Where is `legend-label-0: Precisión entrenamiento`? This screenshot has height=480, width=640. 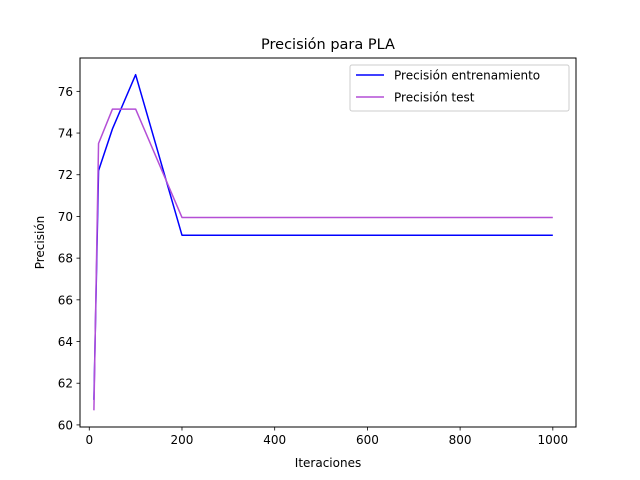
legend-label-0: Precisión entrenamiento is located at coordinates (467, 76).